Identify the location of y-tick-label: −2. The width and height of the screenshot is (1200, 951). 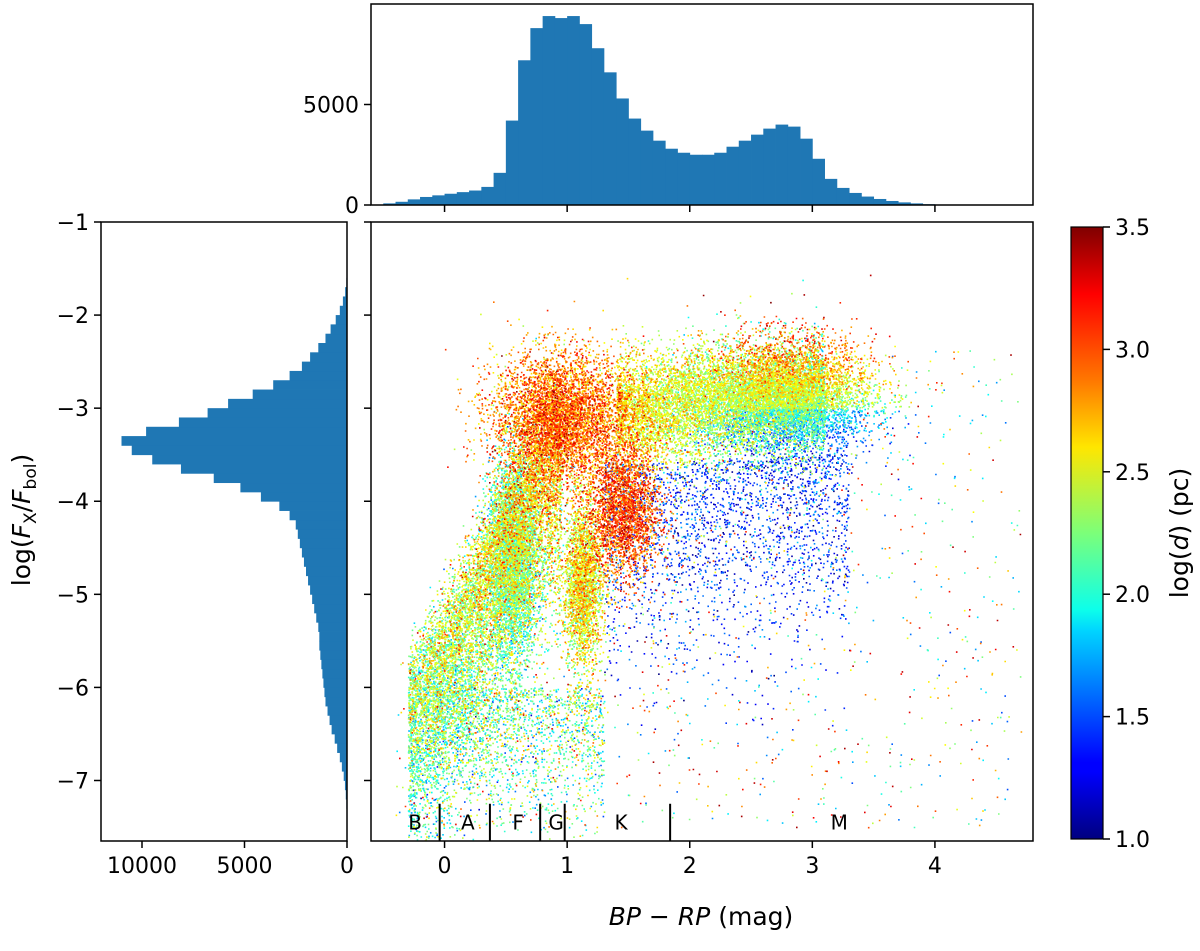
(73, 316).